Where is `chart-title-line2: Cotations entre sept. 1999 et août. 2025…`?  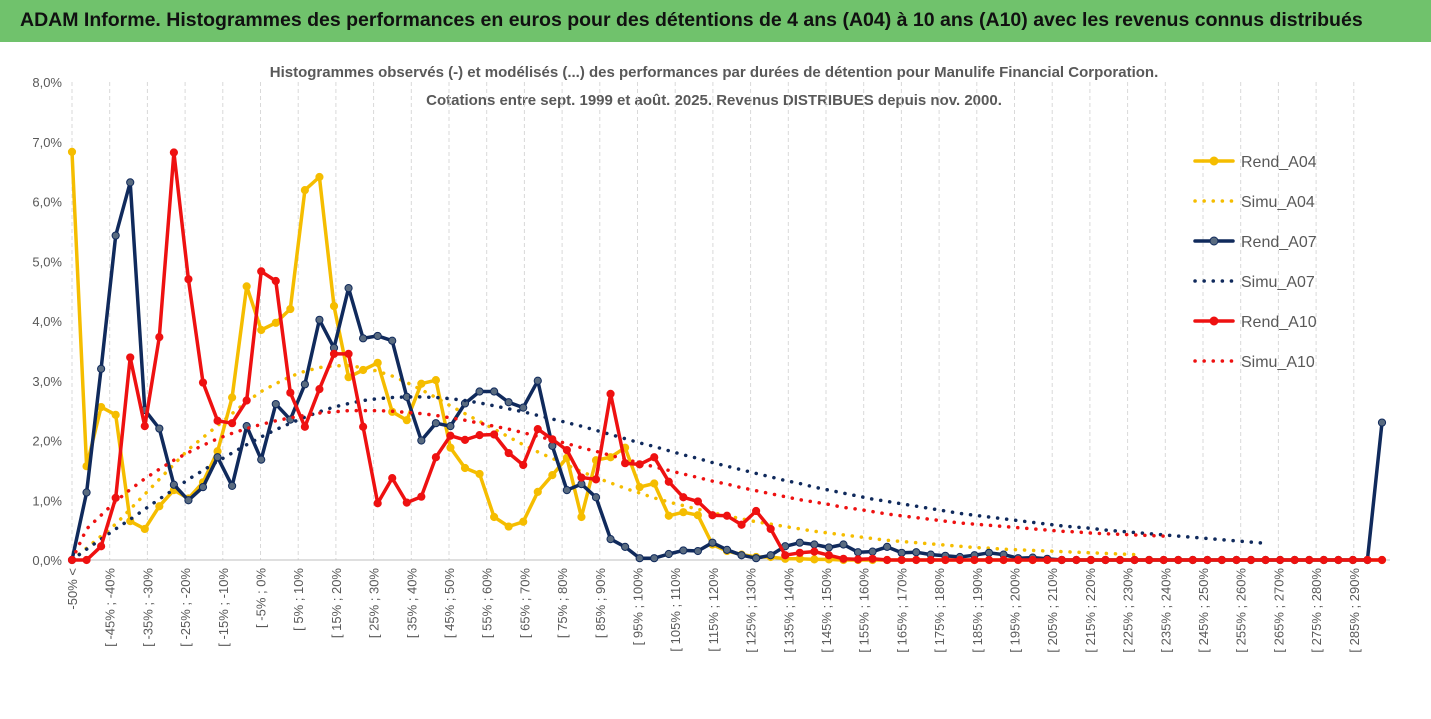
chart-title-line2: Cotations entre sept. 1999 et août. 2025… is located at coordinates (714, 100).